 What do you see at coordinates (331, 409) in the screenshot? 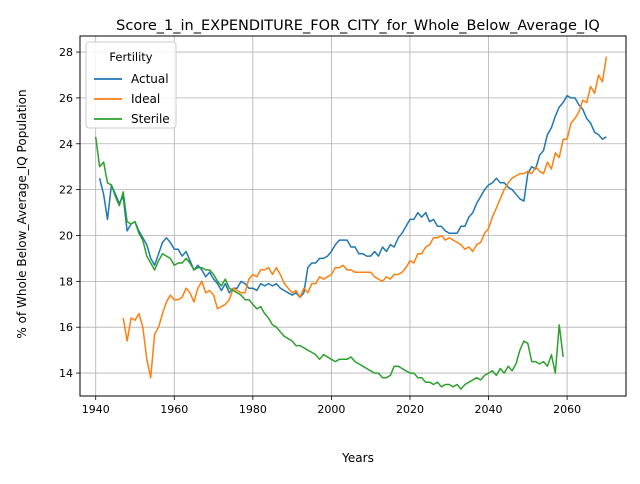
I see `x-tick-label: 2000` at bounding box center [331, 409].